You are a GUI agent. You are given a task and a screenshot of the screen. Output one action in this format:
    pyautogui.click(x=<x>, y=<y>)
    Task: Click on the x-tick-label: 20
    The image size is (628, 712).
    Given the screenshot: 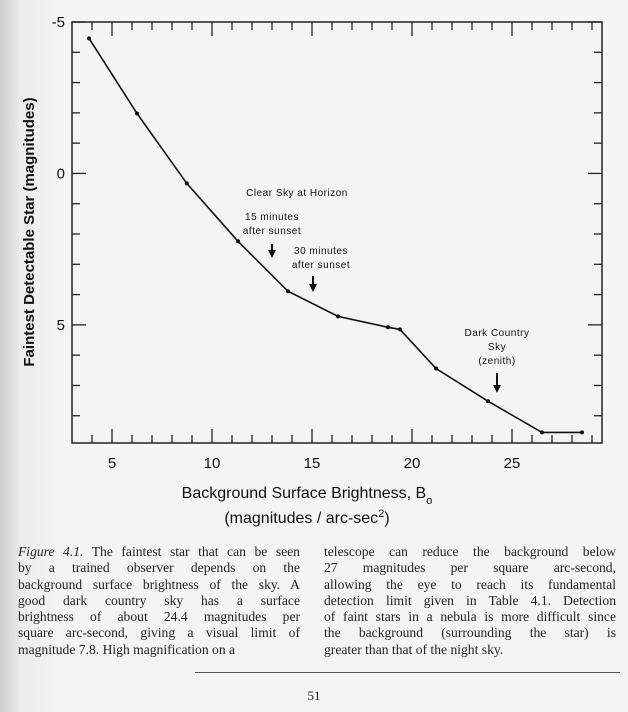 What is the action you would take?
    pyautogui.click(x=412, y=463)
    